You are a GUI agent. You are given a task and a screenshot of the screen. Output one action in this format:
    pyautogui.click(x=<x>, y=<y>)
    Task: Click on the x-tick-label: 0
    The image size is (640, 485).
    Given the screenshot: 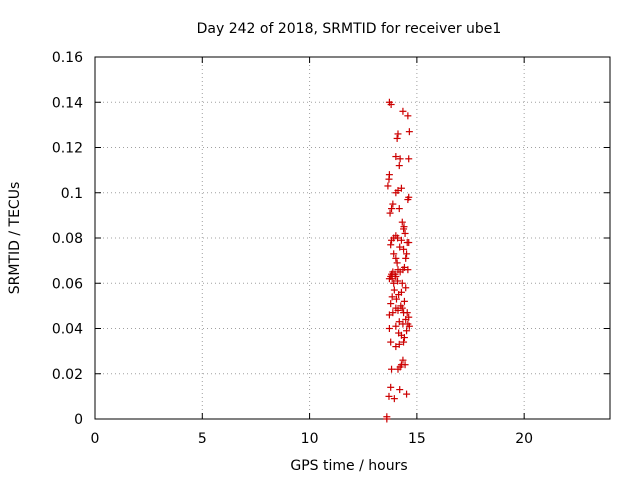 What is the action you would take?
    pyautogui.click(x=95, y=439)
    